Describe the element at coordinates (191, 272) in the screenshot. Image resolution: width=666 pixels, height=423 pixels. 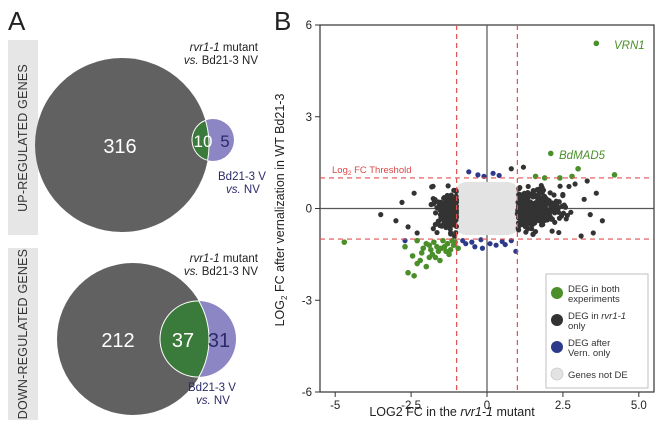
I see `down-mutant-label-vs: vs.` at that location.